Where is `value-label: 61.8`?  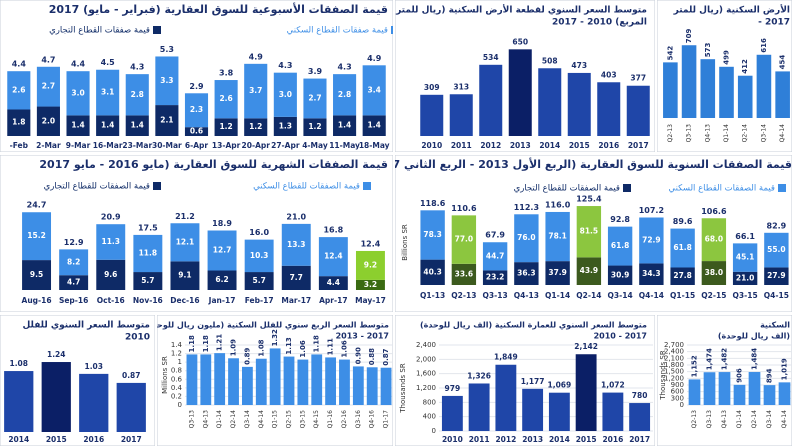
value-label: 61.8 is located at coordinates (620, 245).